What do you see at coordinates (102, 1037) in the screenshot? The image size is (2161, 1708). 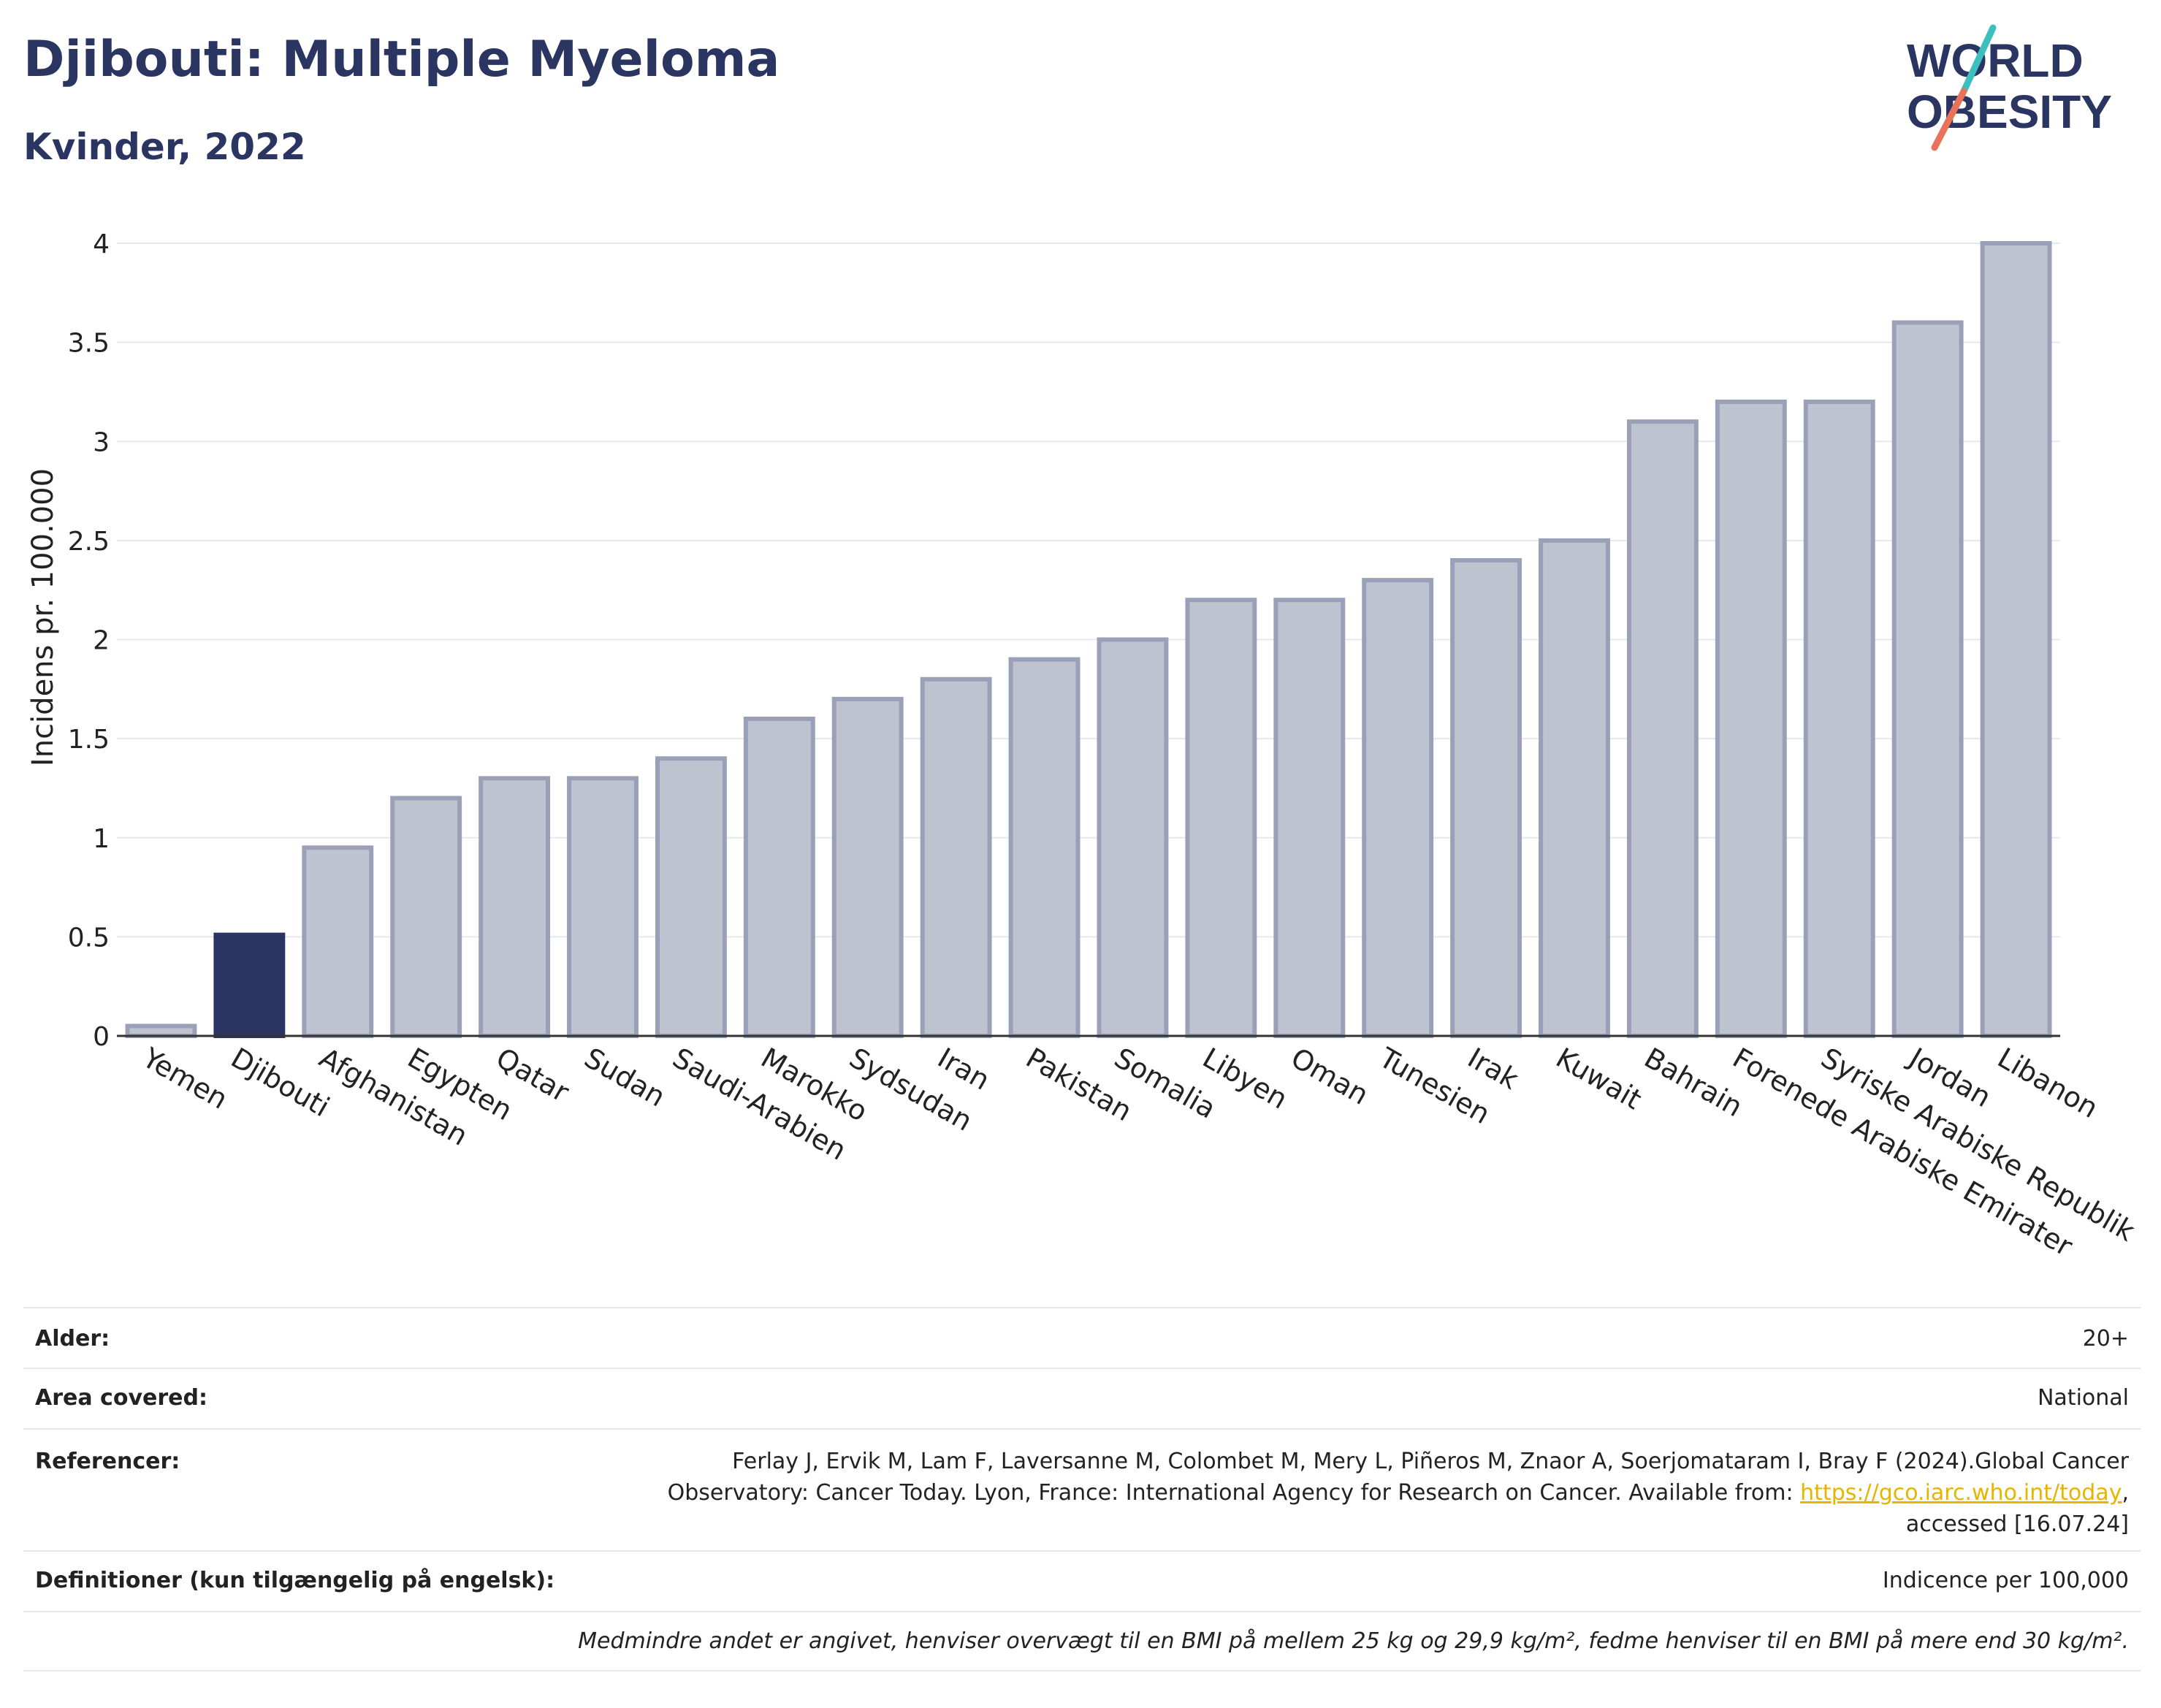 I see `y-tick-label: 0` at bounding box center [102, 1037].